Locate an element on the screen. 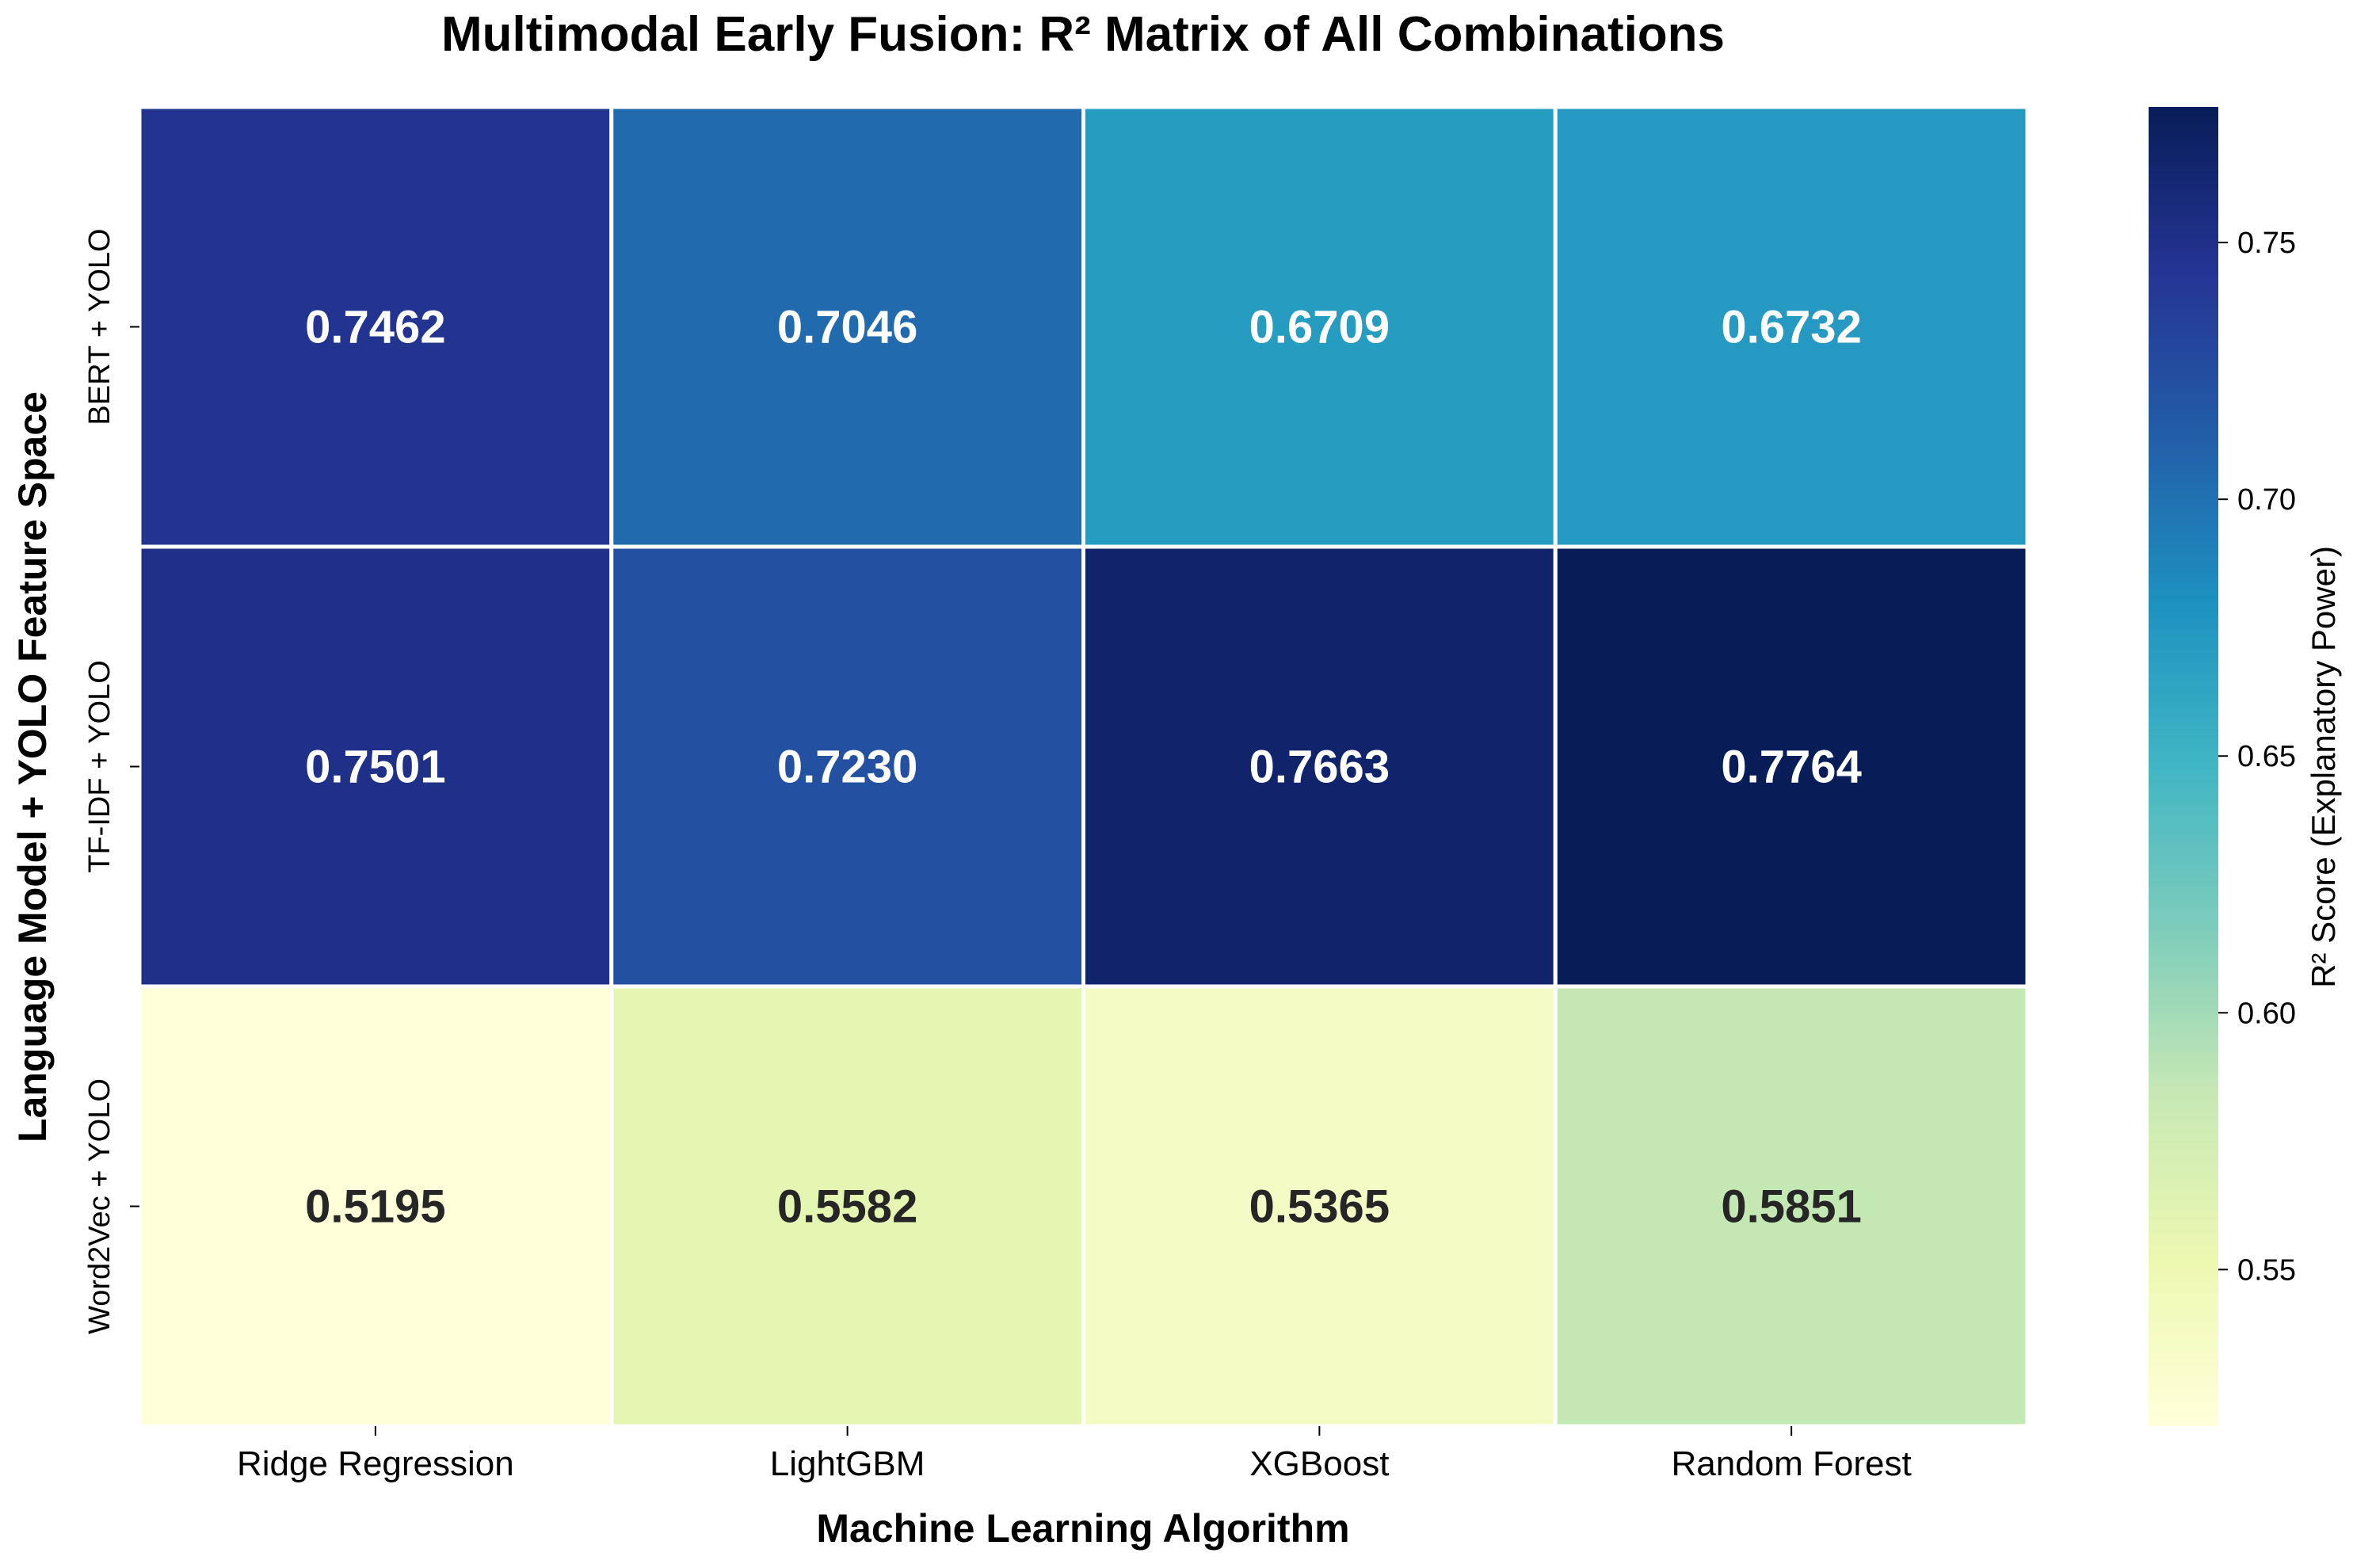 This screenshot has height=1568, width=2353. cell-value-label: 0.6732 is located at coordinates (1791, 327).